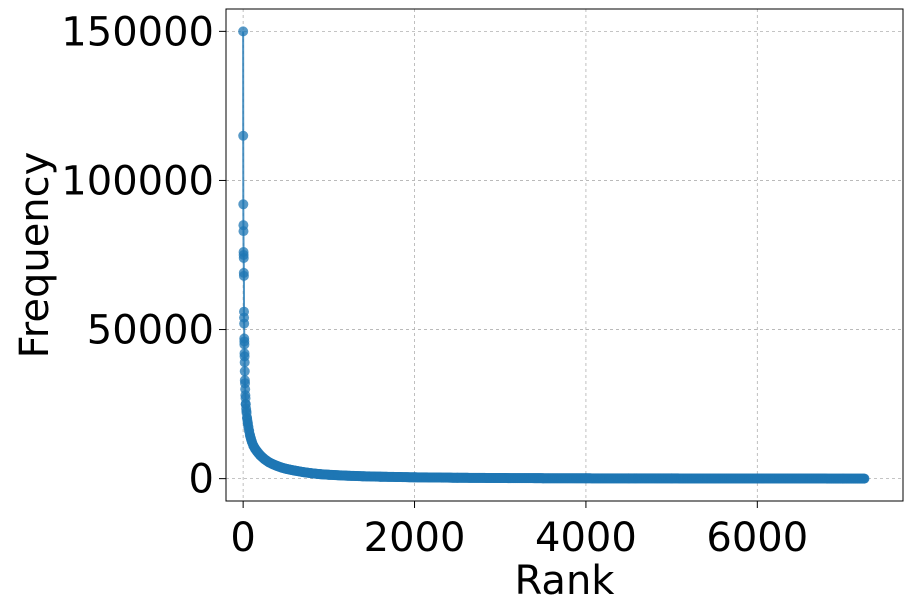  What do you see at coordinates (137, 181) in the screenshot?
I see `y-tick-label: 100000` at bounding box center [137, 181].